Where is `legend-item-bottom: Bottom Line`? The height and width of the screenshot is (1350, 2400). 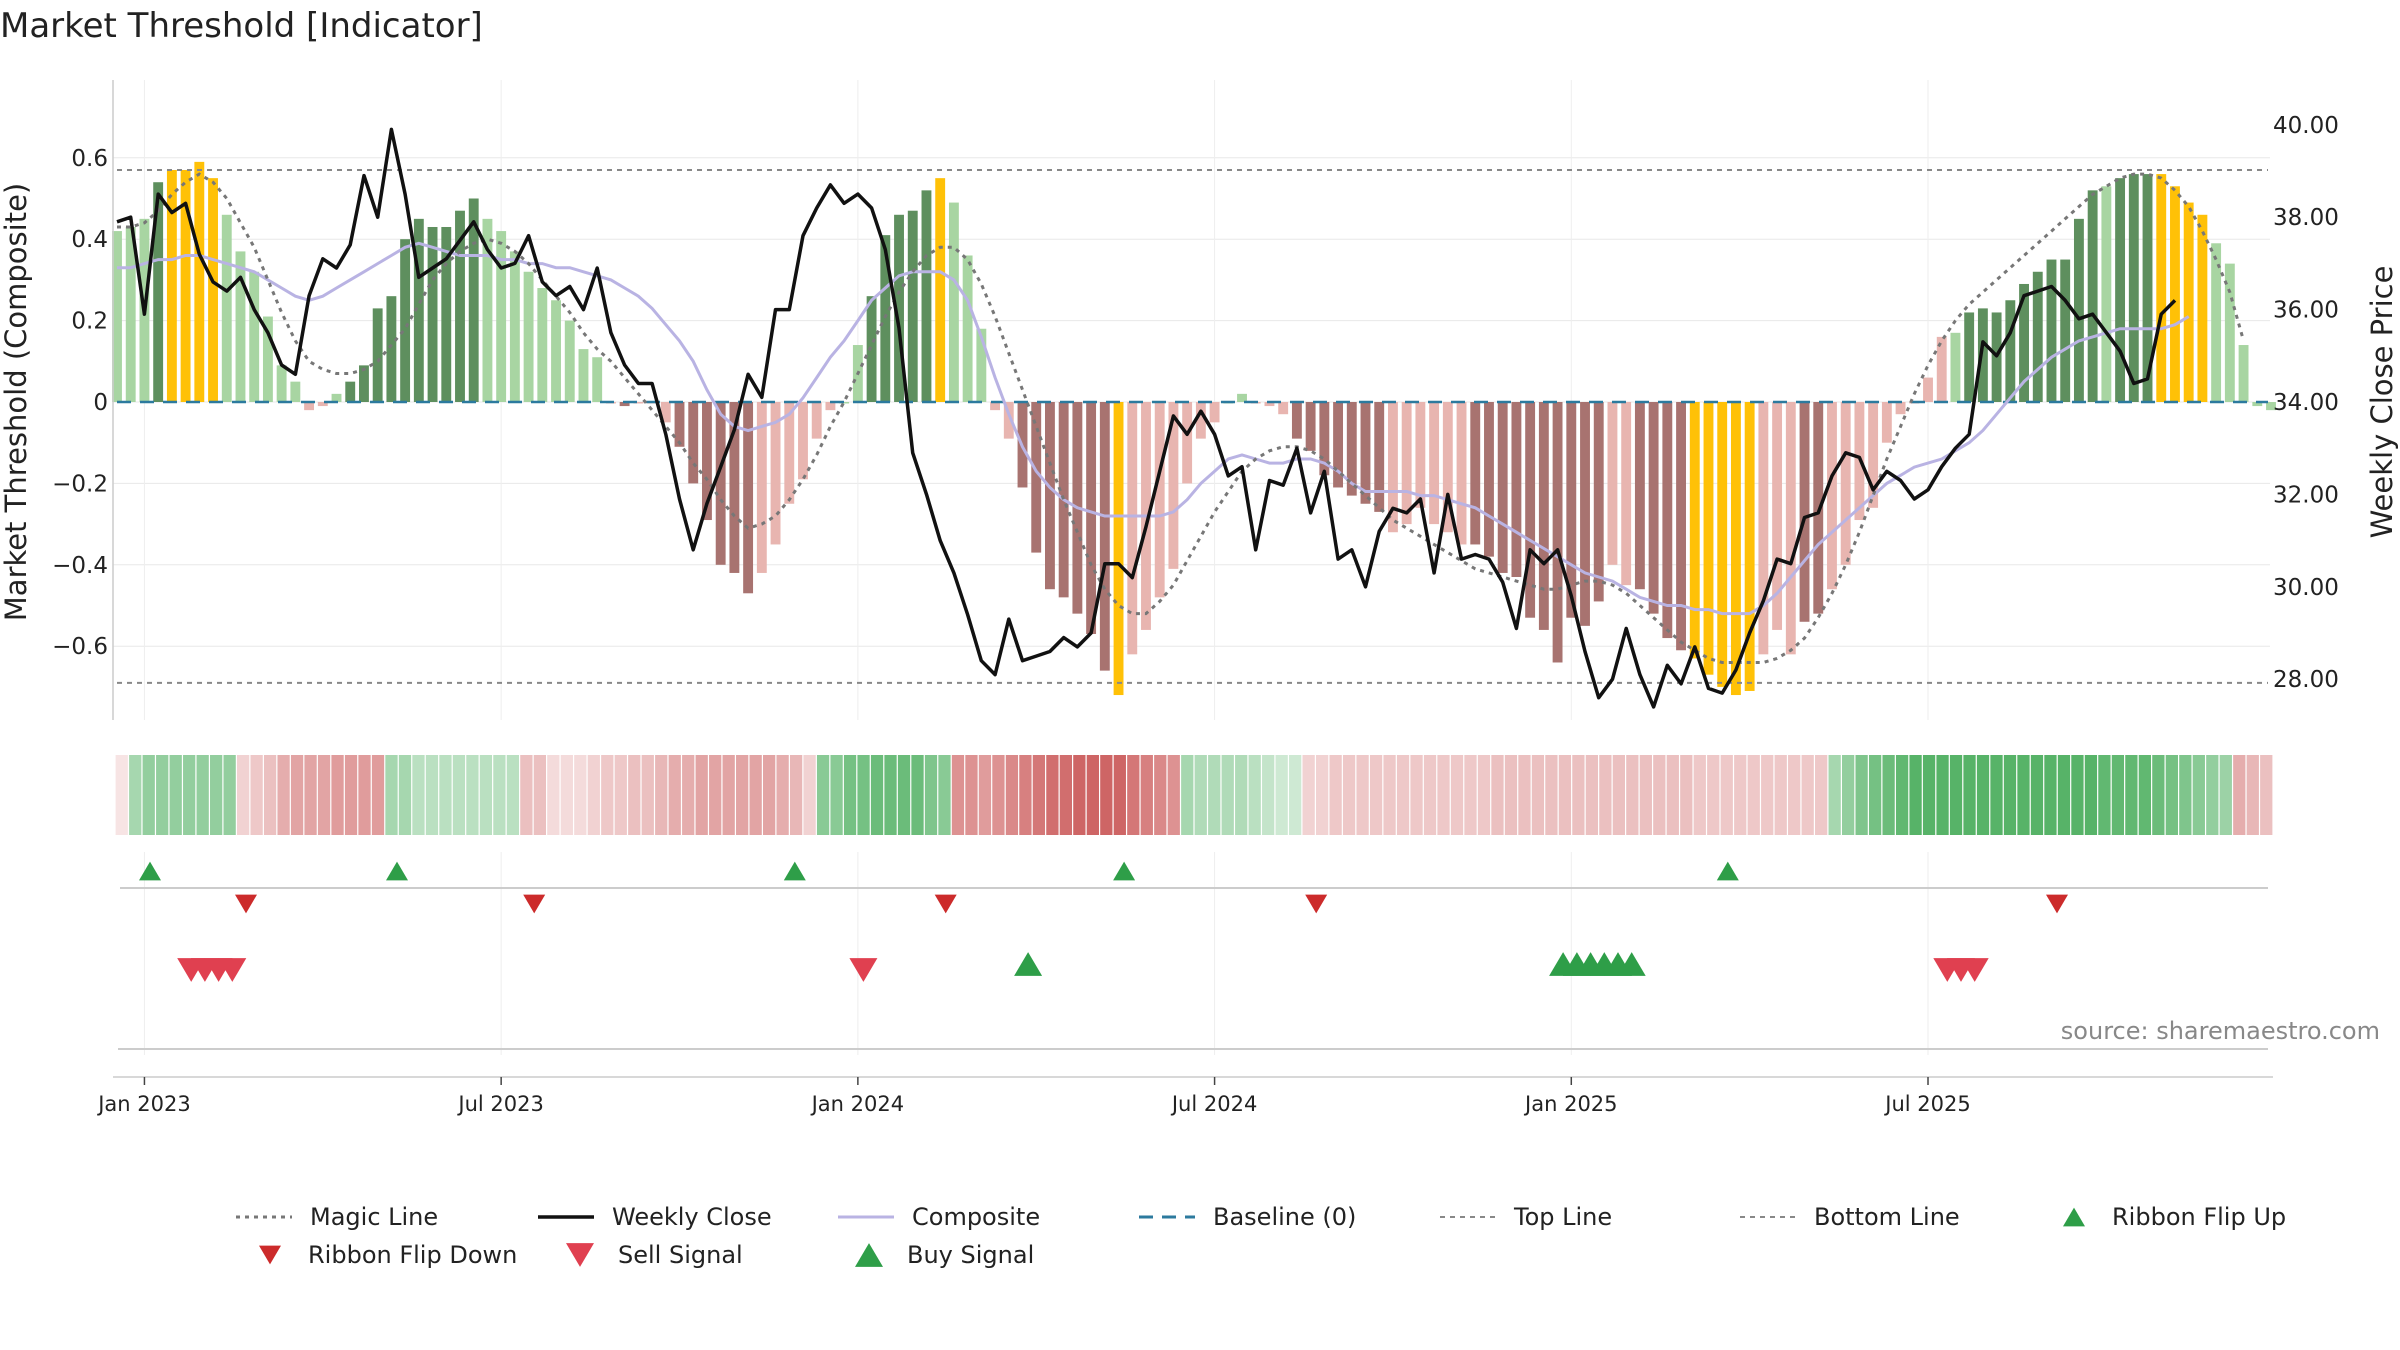
legend-item-bottom: Bottom Line is located at coordinates (1850, 1217).